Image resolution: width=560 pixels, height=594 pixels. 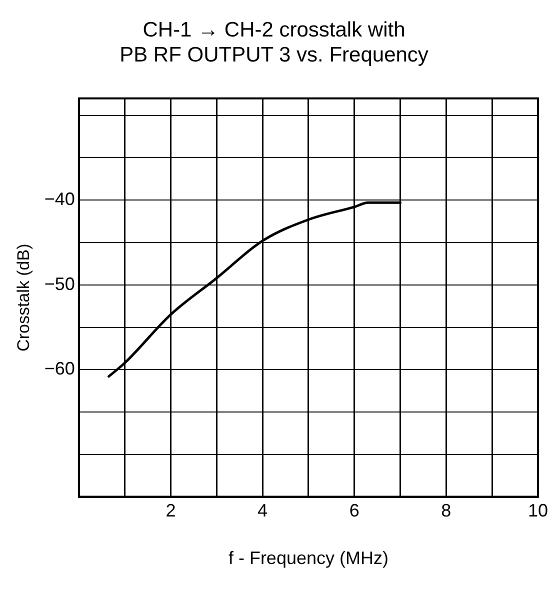 I want to click on y-axis-title: Crosstalk (dB), so click(x=23, y=298).